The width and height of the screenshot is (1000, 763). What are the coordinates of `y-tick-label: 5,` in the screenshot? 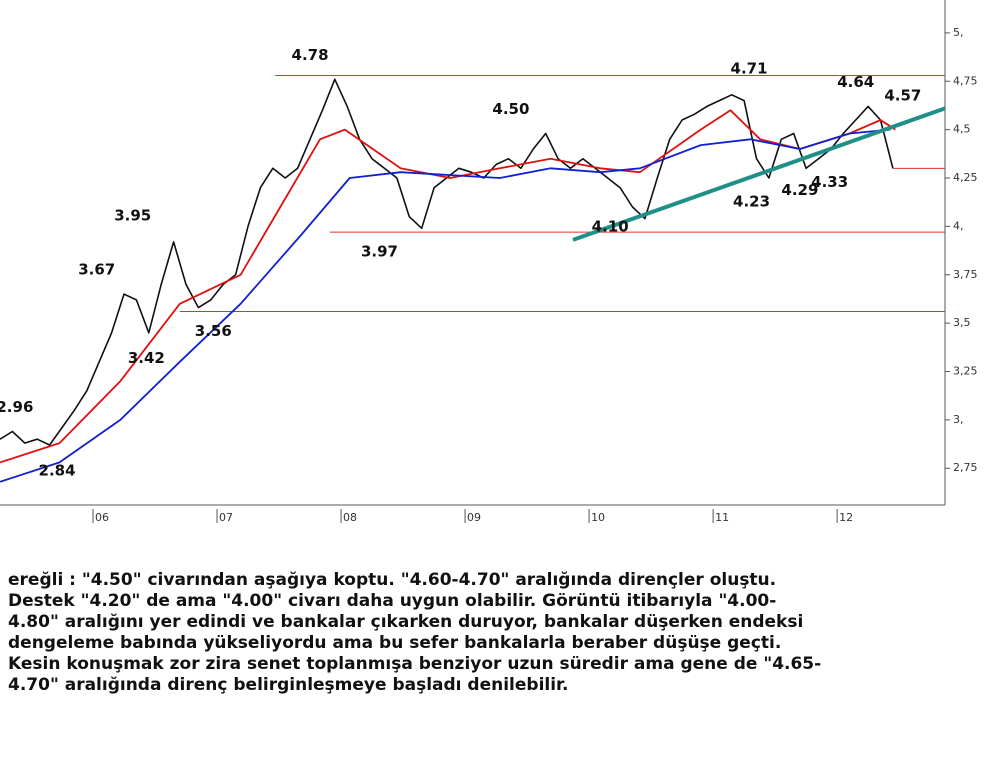 It's located at (958, 32).